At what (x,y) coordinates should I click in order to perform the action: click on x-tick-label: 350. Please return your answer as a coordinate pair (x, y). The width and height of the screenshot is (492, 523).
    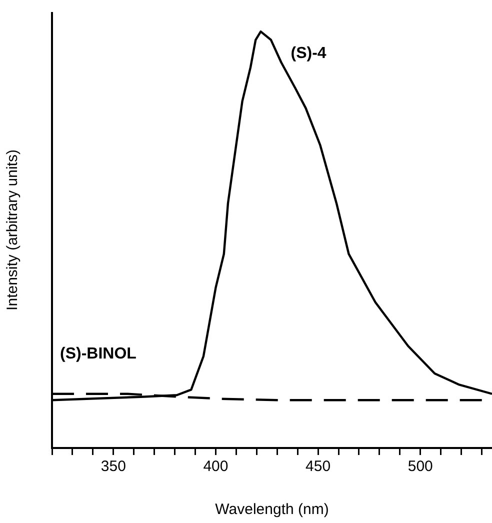
    Looking at the image, I should click on (113, 467).